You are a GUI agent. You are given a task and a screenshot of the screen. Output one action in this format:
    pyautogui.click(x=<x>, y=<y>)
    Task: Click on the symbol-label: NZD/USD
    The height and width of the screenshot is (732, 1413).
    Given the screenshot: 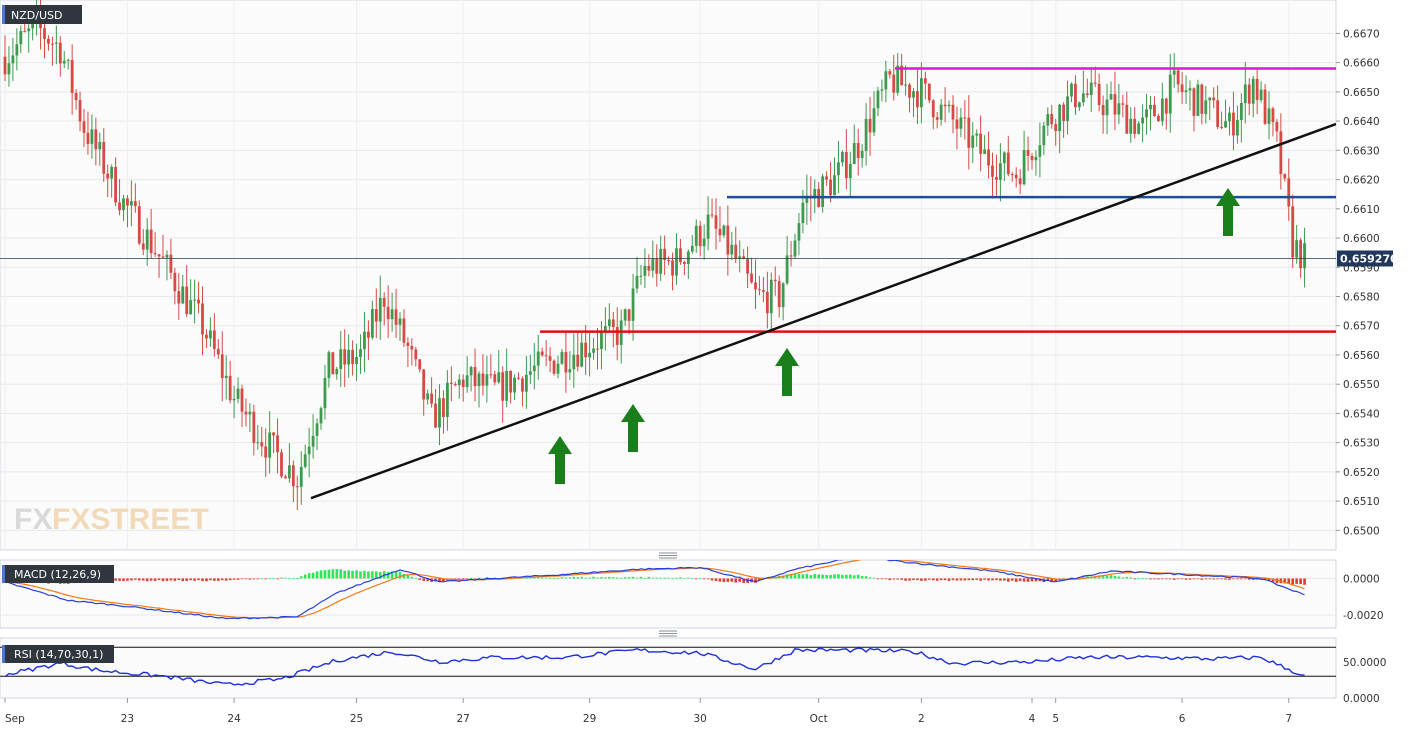 What is the action you would take?
    pyautogui.click(x=42, y=14)
    